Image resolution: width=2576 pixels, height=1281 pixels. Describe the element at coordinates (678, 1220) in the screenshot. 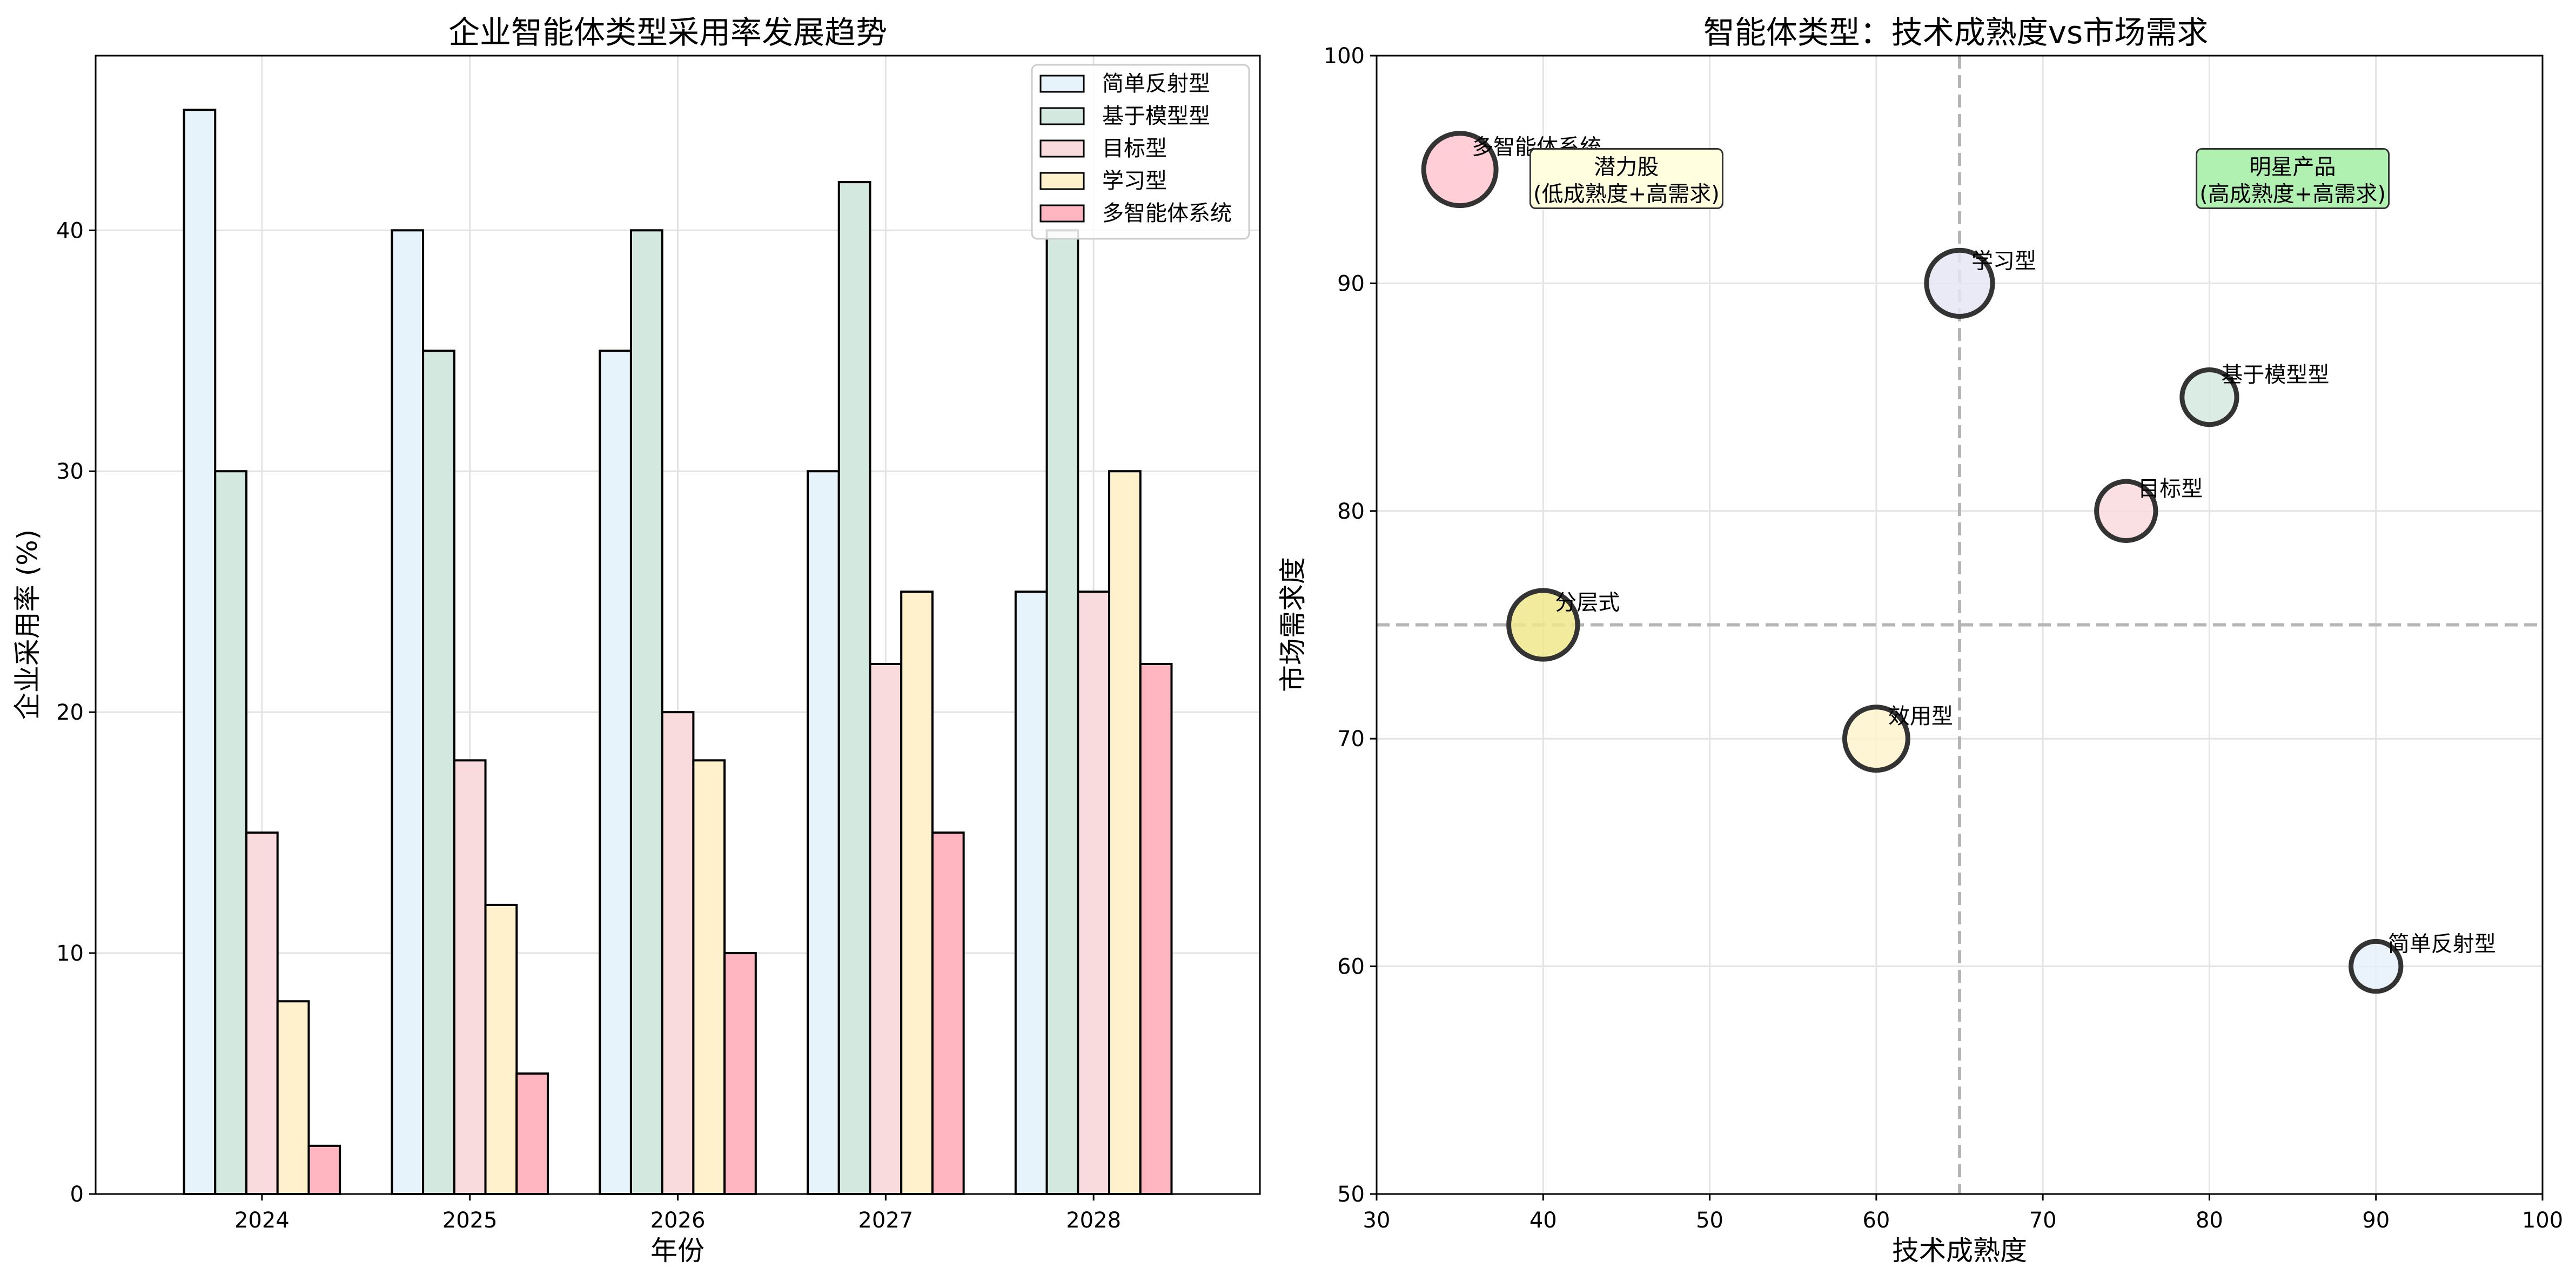

I see `bar-x-tick-label: 2026` at that location.